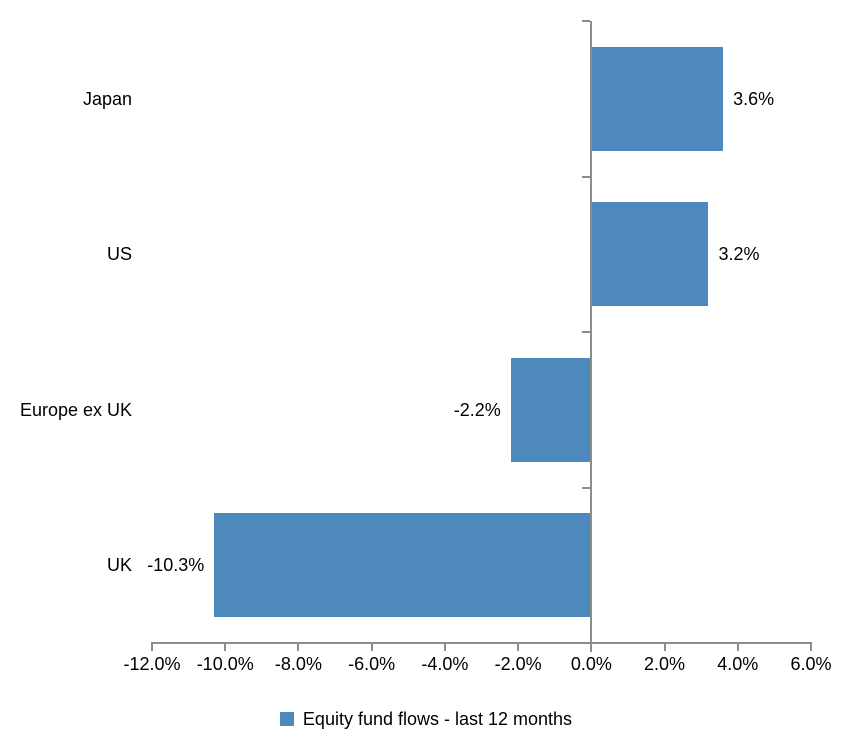  I want to click on x-tick-label: -8.0%, so click(298, 664).